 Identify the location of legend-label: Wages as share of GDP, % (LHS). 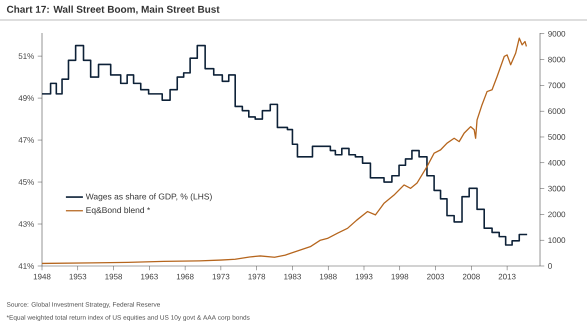
(149, 197).